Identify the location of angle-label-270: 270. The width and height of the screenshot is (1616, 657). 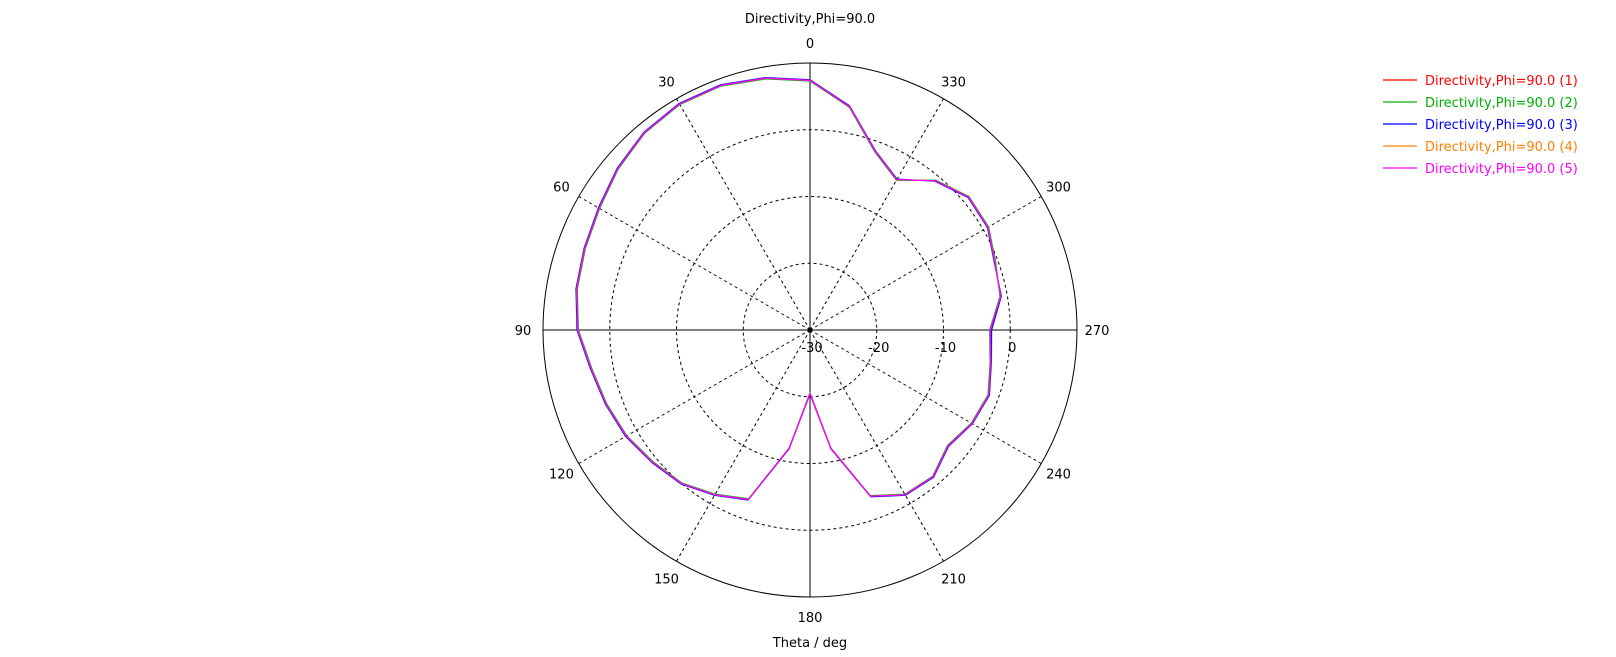
(1097, 331).